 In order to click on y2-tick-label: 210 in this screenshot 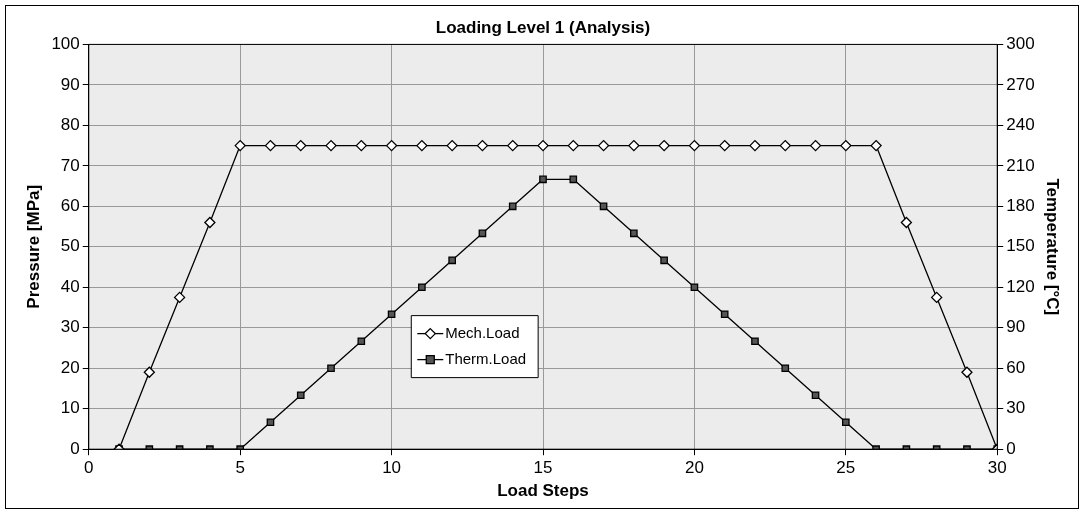, I will do `click(1020, 165)`.